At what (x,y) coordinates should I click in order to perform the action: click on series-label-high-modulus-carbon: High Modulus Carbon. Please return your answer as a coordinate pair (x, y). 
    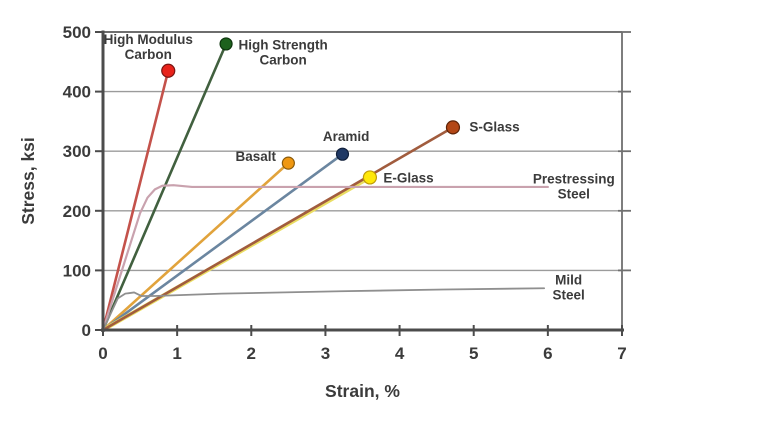
    Looking at the image, I should click on (148, 47).